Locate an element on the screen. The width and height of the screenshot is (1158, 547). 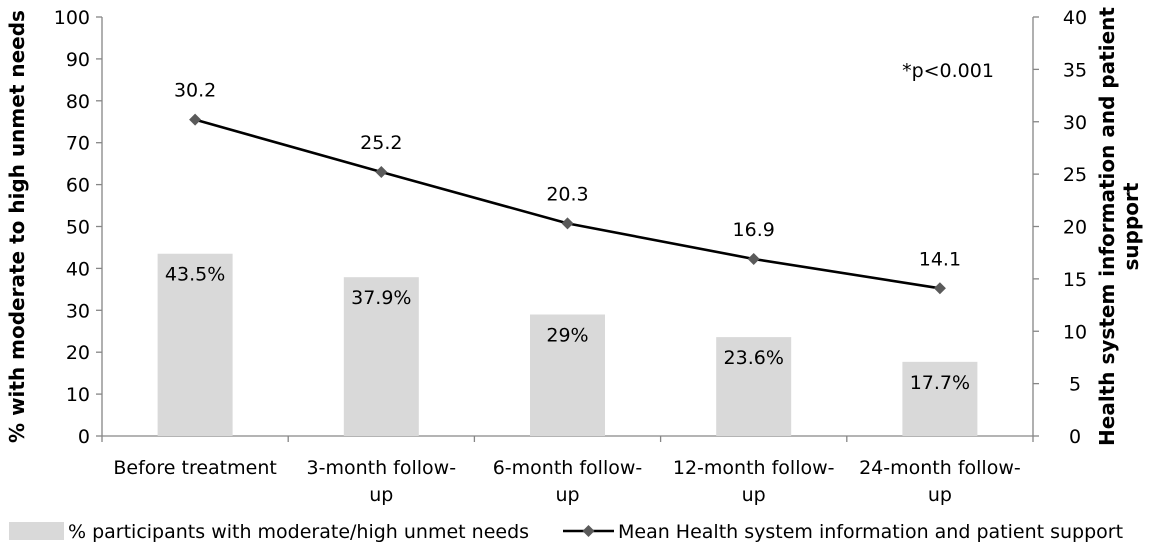
x-tick-label: 3-month follow-up is located at coordinates (382, 481).